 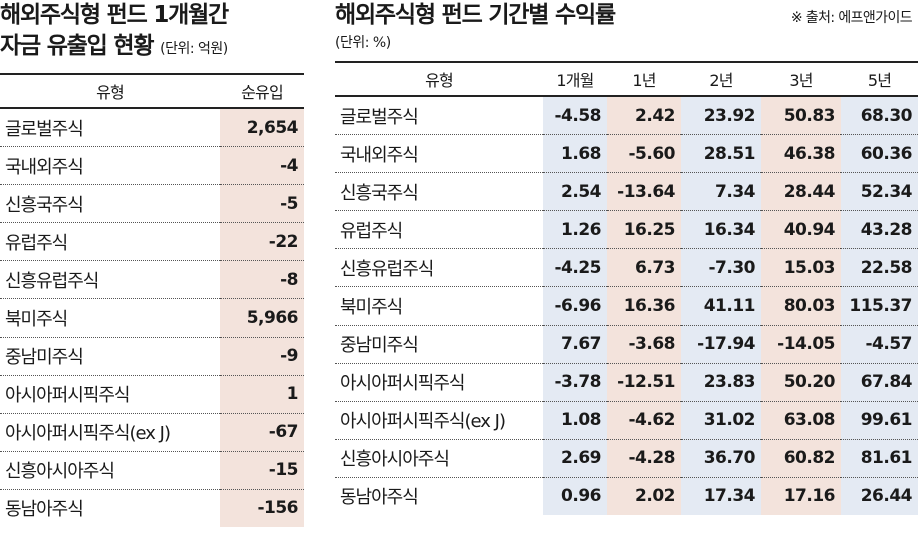 I want to click on table-row: 글로벌주식 -4.58 2.42 23.92 50.83 68.30, so click(x=626, y=116).